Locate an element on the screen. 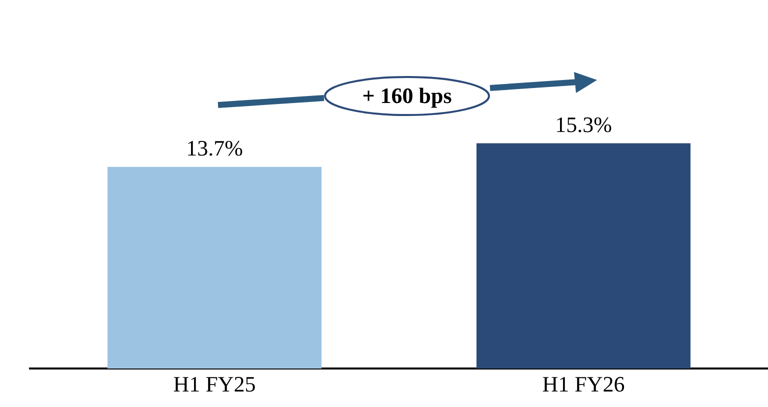 This screenshot has width=768, height=407. data-label: 13.7% is located at coordinates (214, 148).